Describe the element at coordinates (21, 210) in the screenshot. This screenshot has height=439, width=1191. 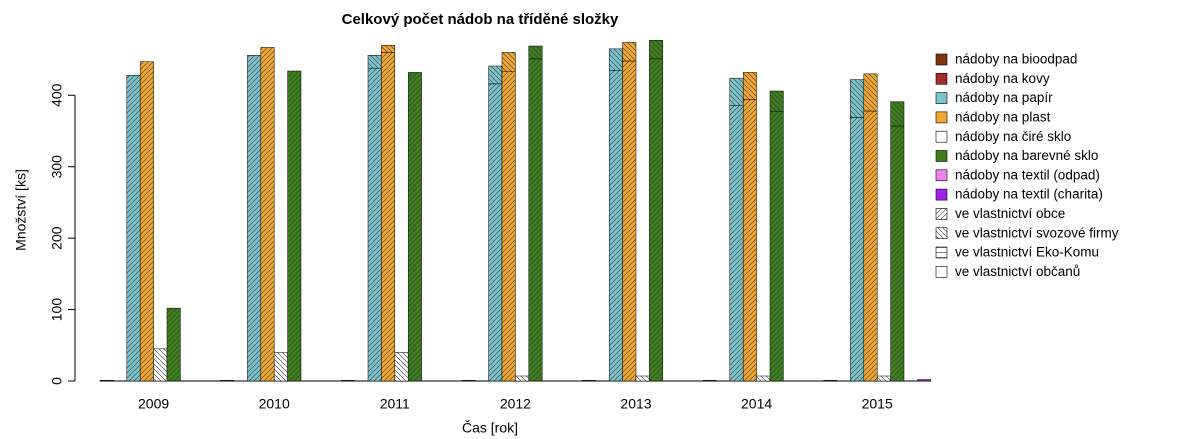
I see `y-axis-label: Množství [ks]` at that location.